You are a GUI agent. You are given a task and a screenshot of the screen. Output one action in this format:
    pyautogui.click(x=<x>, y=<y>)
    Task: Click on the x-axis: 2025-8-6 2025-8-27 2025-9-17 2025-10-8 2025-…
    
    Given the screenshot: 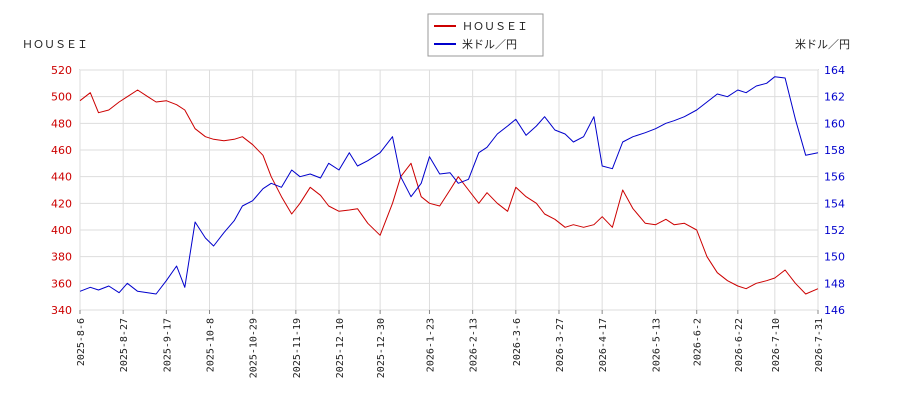 What is the action you would take?
    pyautogui.click(x=450, y=344)
    